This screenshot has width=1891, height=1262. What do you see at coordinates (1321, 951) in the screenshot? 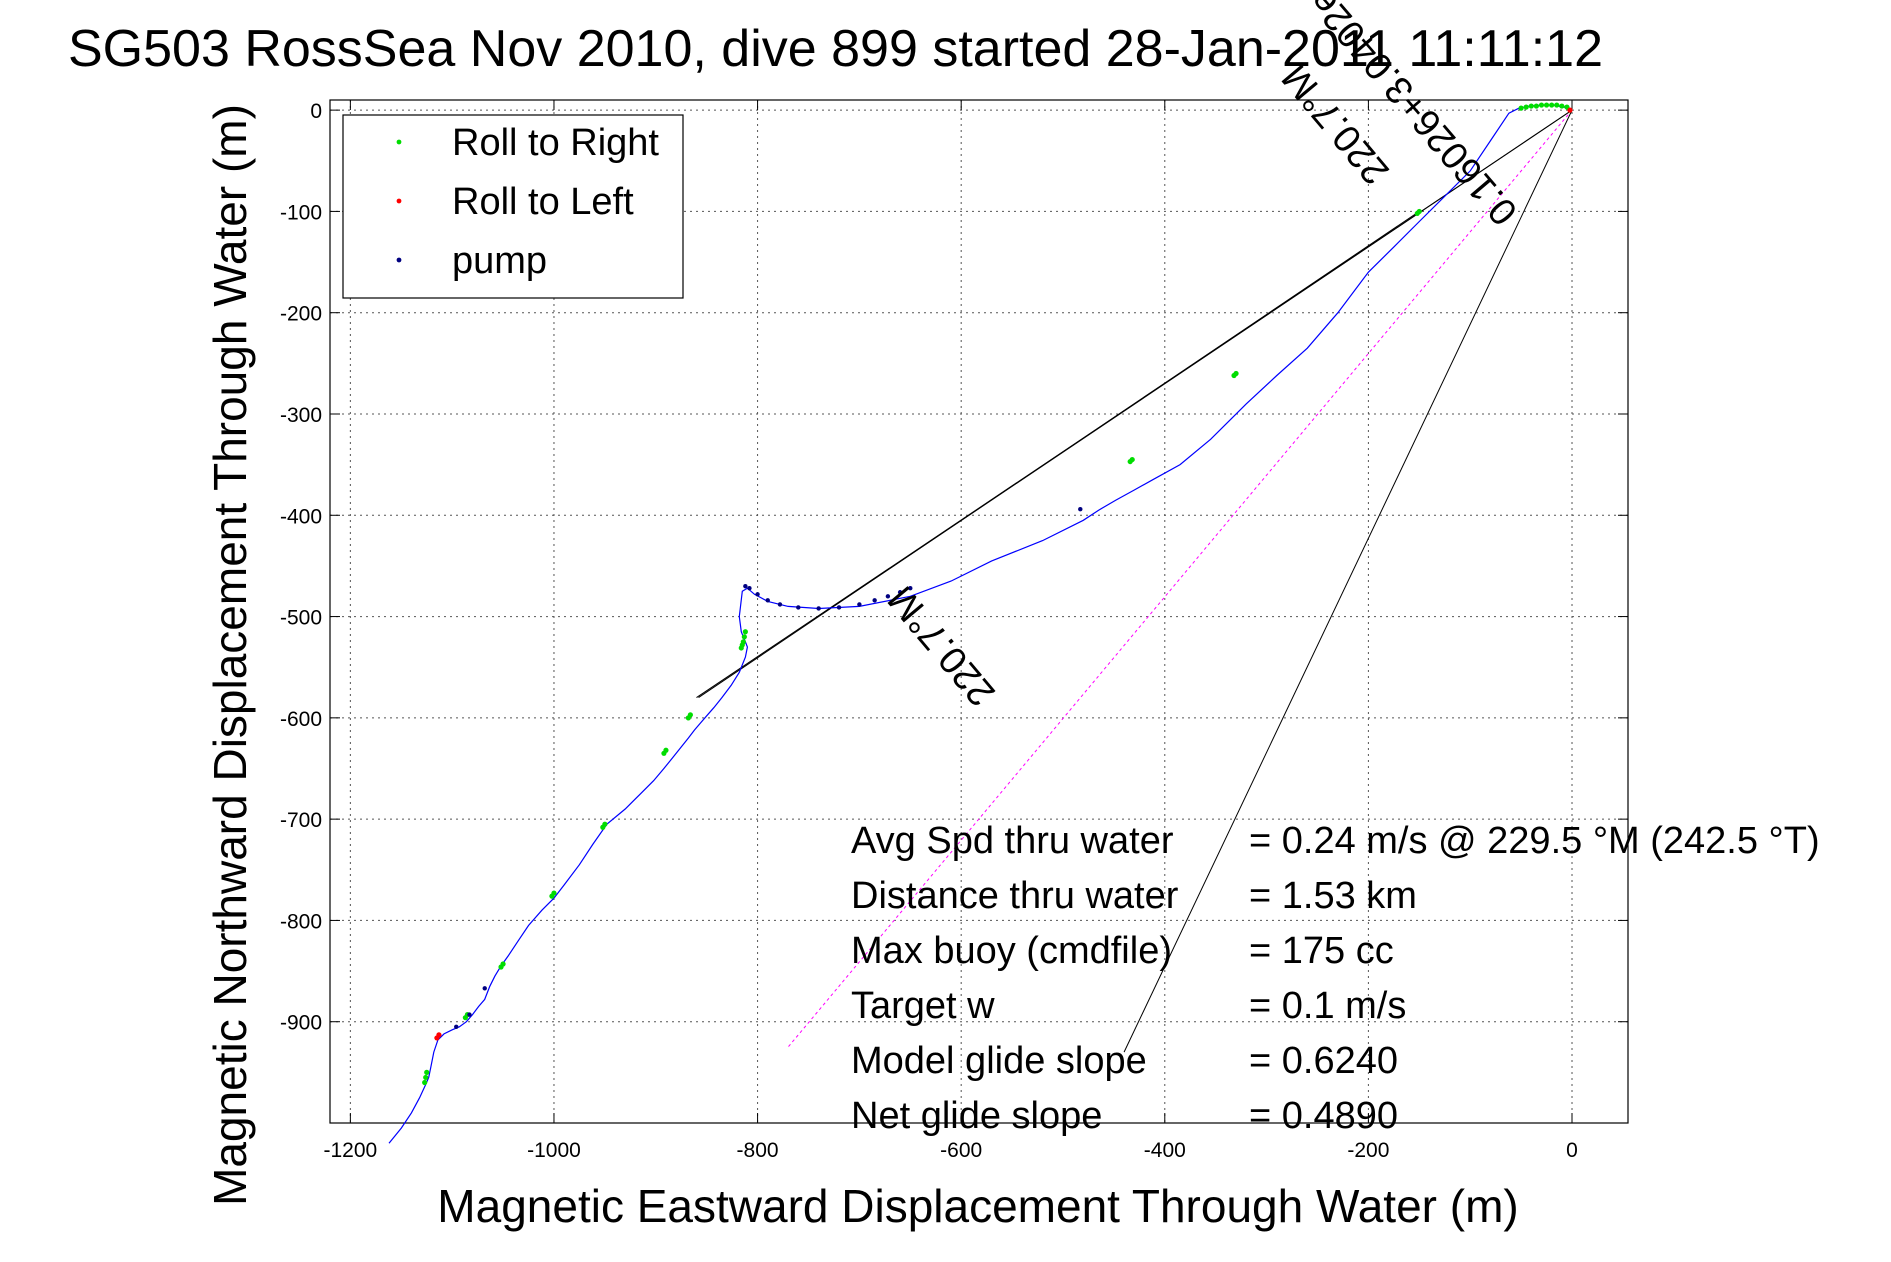
I see `stat-value: = 175 cc` at bounding box center [1321, 951].